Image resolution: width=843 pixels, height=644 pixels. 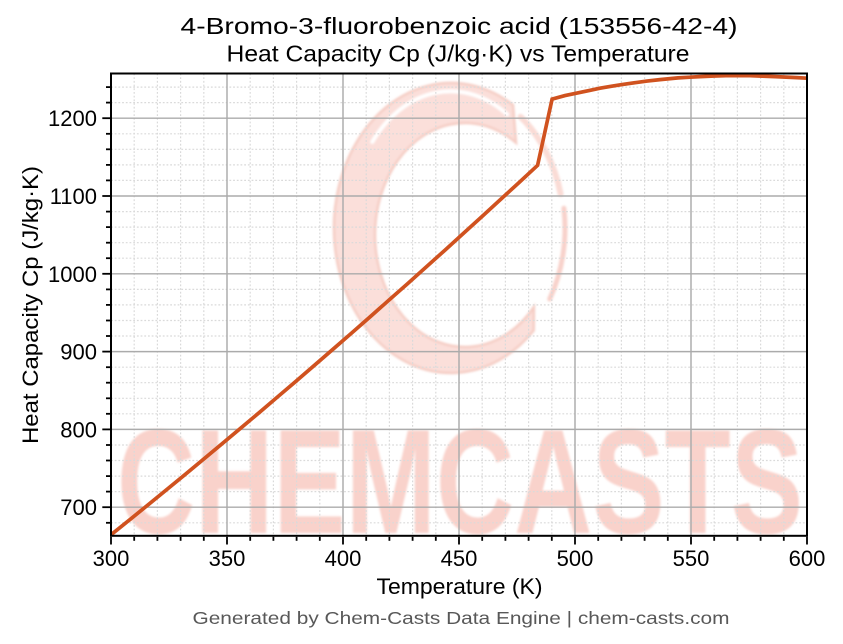 What do you see at coordinates (78, 352) in the screenshot?
I see `svg-text: 900` at bounding box center [78, 352].